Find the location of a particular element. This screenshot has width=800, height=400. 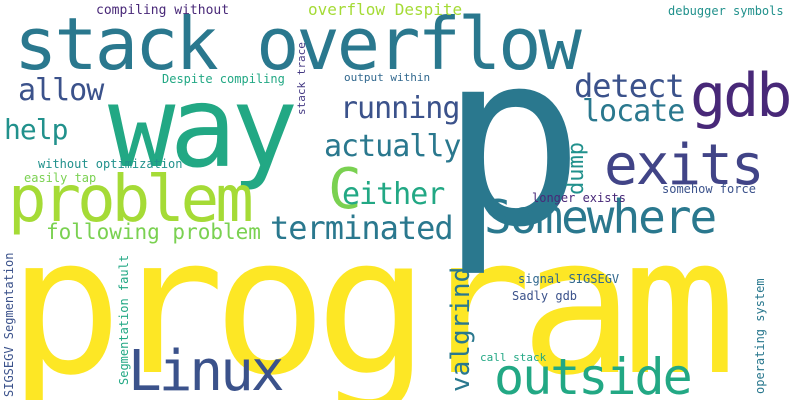

word-somehow-force: somehow force is located at coordinates (709, 189).